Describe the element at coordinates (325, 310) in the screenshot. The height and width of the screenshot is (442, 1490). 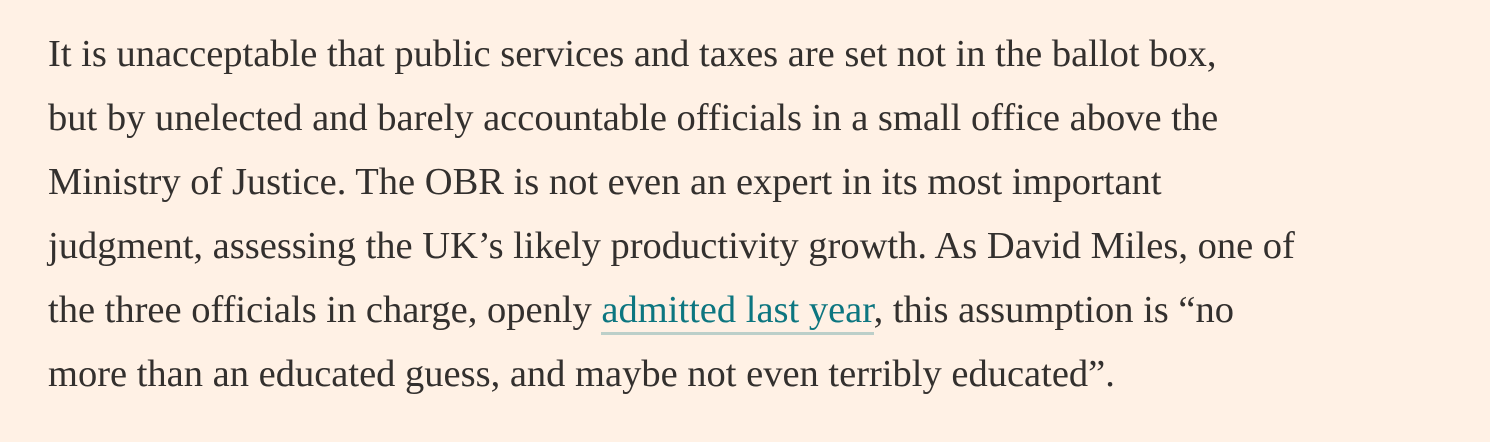
I see `paragraph-line-5-start: the three officials in charge, openly` at that location.